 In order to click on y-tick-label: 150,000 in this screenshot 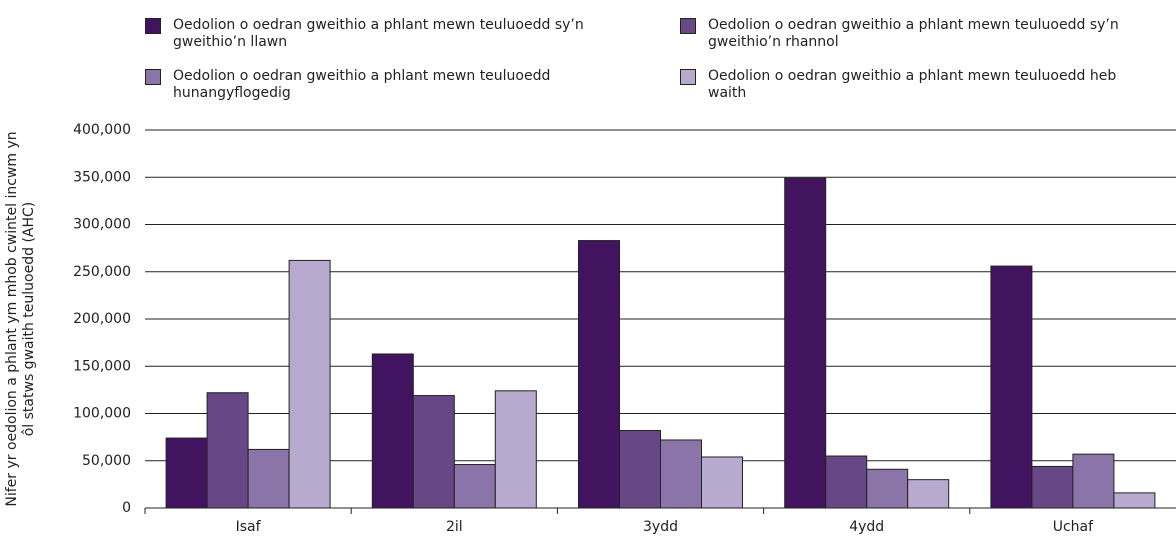, I will do `click(102, 366)`.